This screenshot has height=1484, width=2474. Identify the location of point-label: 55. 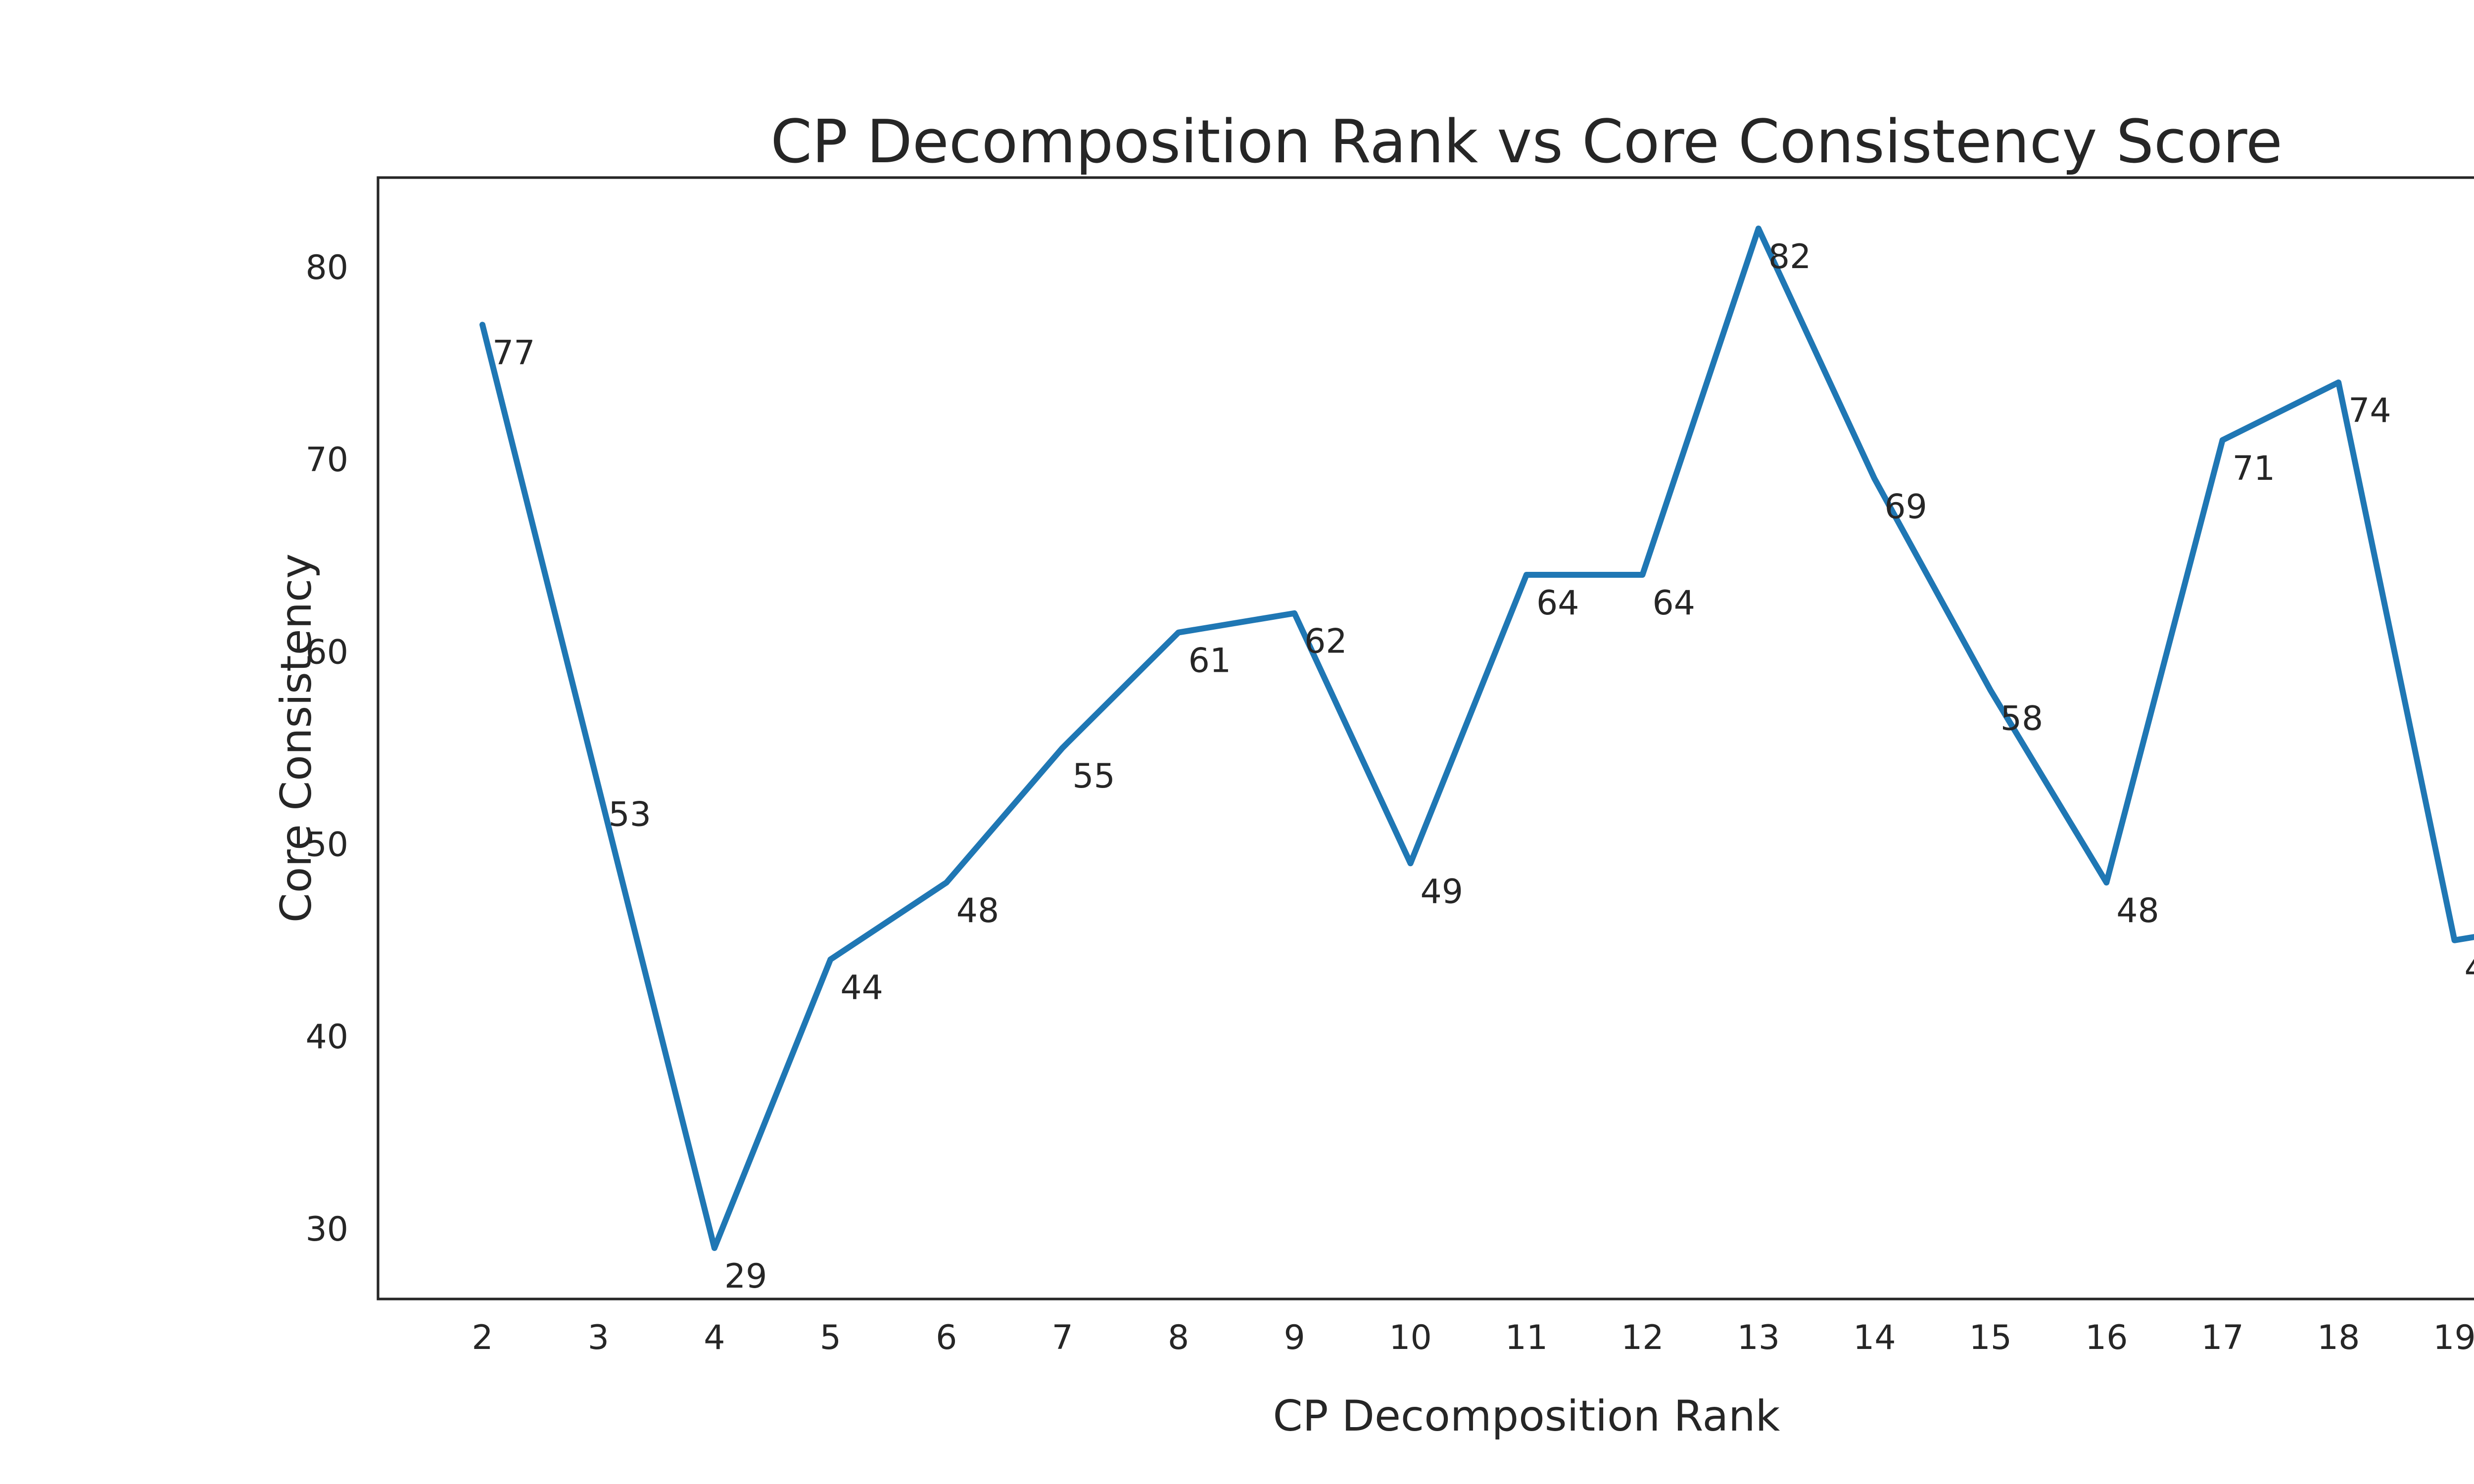
(1094, 776).